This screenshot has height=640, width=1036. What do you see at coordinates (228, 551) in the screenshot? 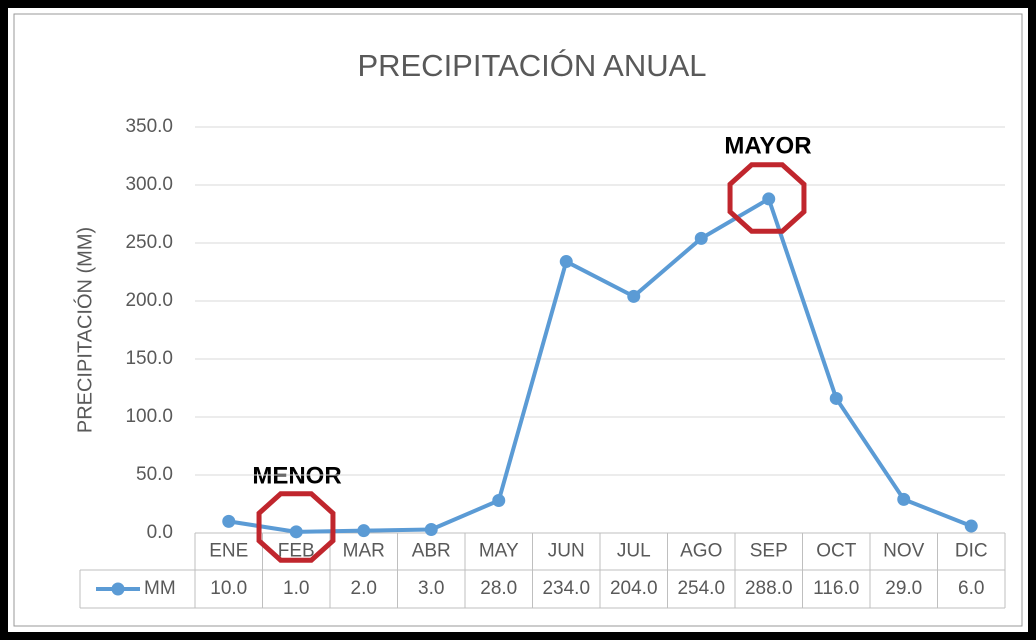
I see `x-tick-label: ENE` at bounding box center [228, 551].